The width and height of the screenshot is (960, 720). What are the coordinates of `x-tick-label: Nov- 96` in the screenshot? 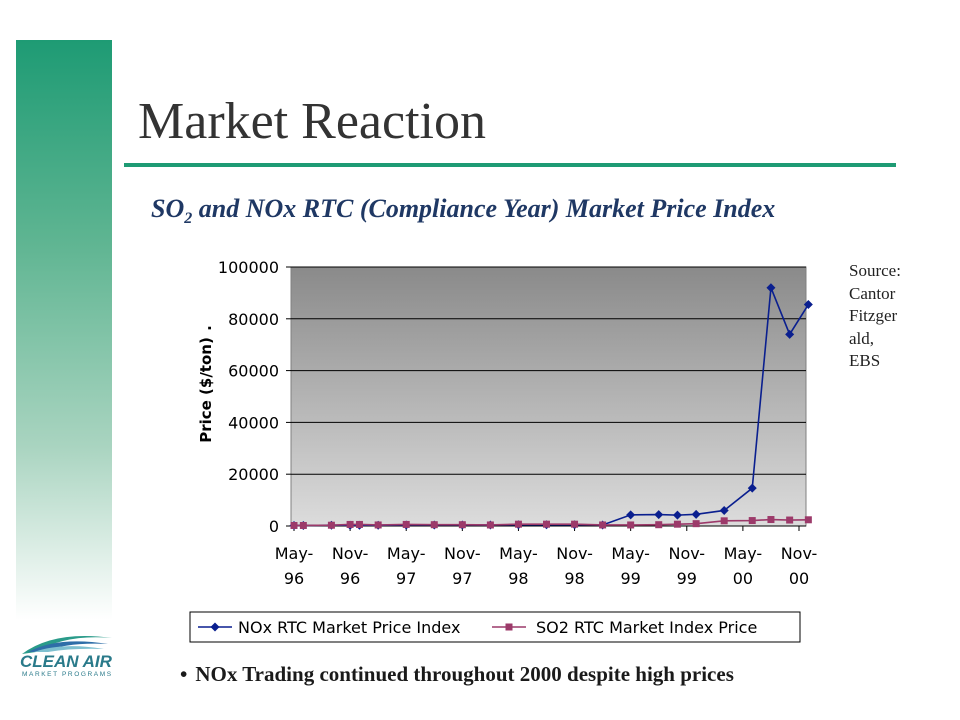 It's located at (350, 566).